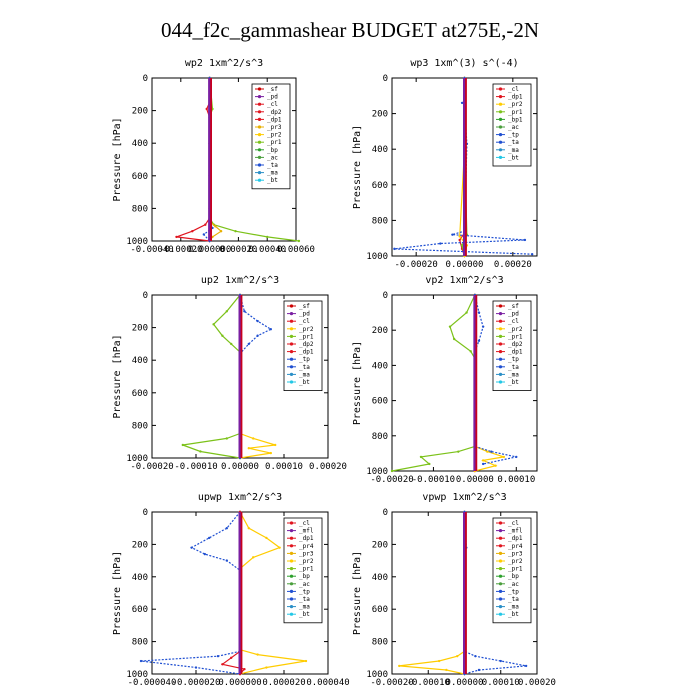 The width and height of the screenshot is (700, 700). I want to click on x-tick-label: -0.000040, so click(152, 683).